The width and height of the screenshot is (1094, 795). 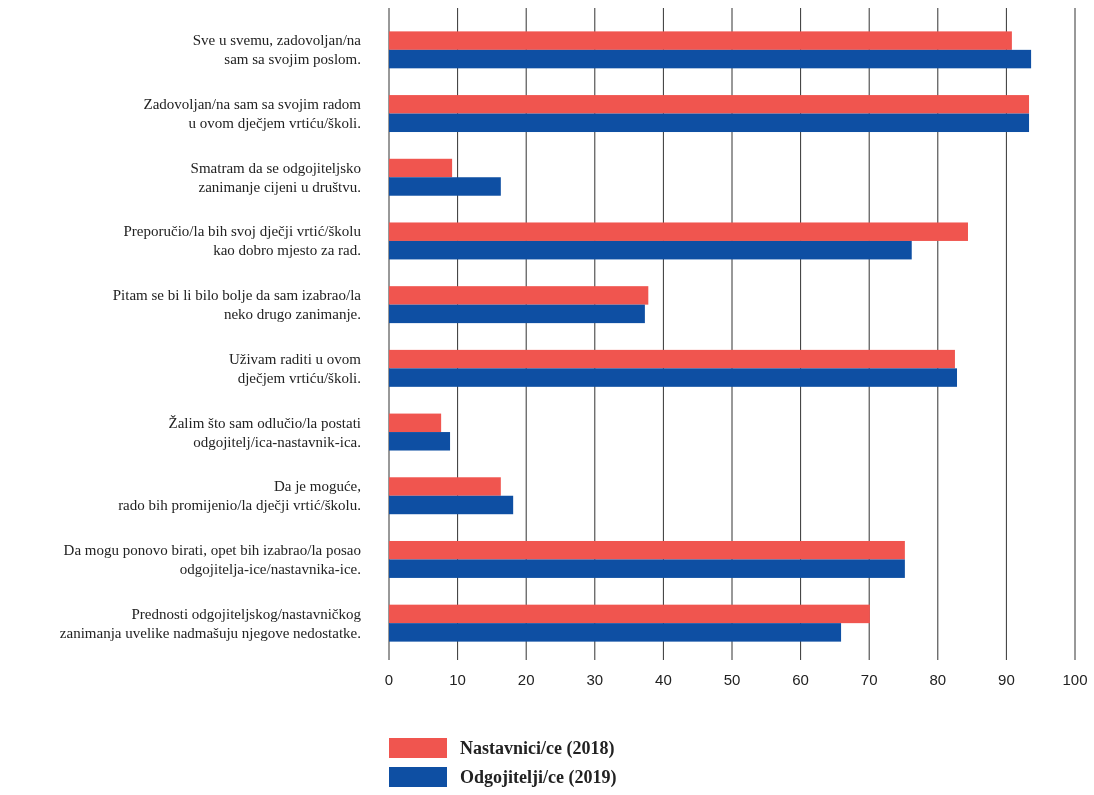 What do you see at coordinates (538, 777) in the screenshot?
I see `legend-label: Odgojitelji/ce (2019)` at bounding box center [538, 777].